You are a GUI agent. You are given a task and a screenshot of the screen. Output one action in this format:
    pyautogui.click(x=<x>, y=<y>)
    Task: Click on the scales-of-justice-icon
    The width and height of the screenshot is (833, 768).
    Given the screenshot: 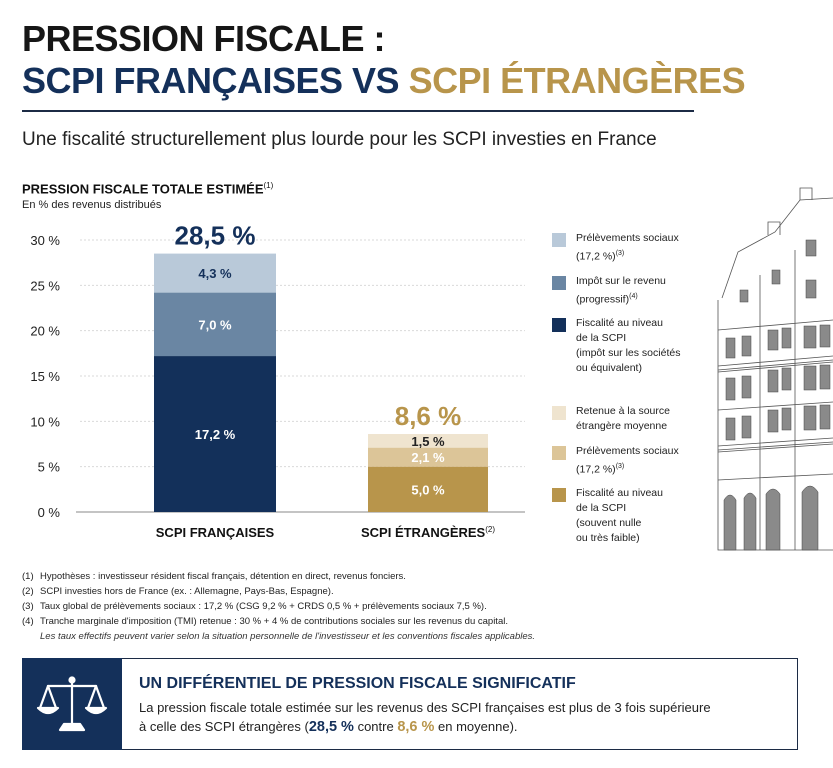 What is the action you would take?
    pyautogui.click(x=72, y=704)
    